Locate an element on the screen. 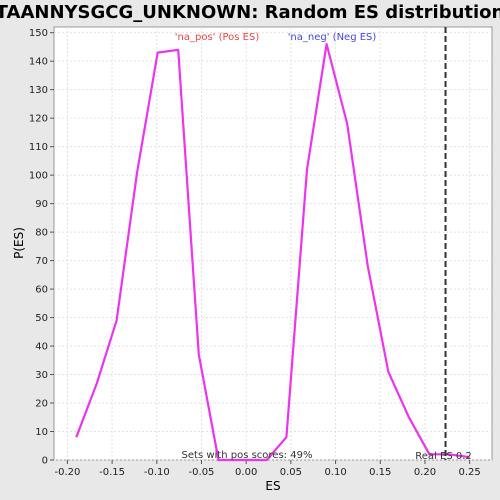  x-tick-label: 0.05 is located at coordinates (291, 472).